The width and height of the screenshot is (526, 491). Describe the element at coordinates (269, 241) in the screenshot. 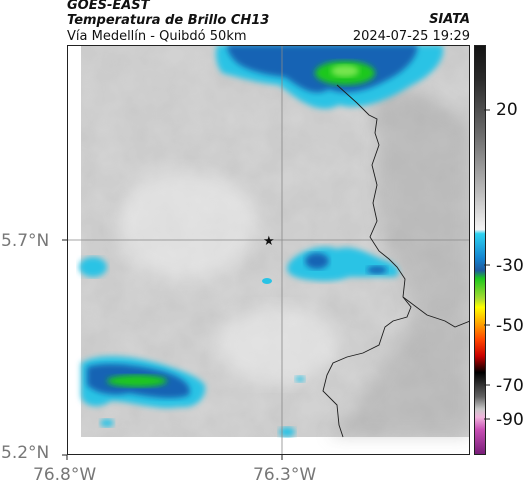

I see `star-icon: ★` at that location.